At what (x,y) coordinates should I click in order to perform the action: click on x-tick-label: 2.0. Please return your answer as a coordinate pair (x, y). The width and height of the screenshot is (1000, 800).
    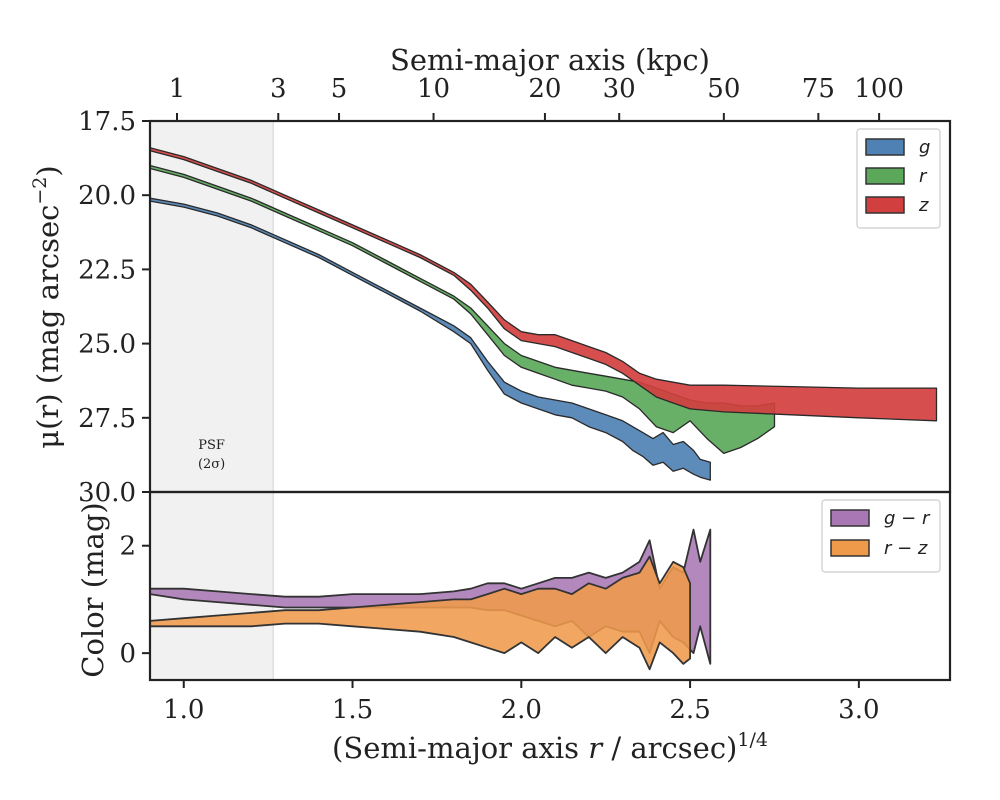
    Looking at the image, I should click on (521, 710).